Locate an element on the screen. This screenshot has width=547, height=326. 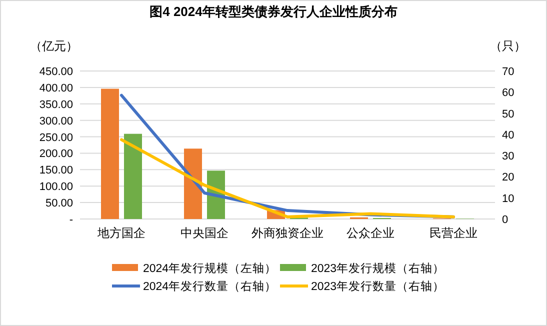
x-tick-label: 地方国企 is located at coordinates (121, 233).